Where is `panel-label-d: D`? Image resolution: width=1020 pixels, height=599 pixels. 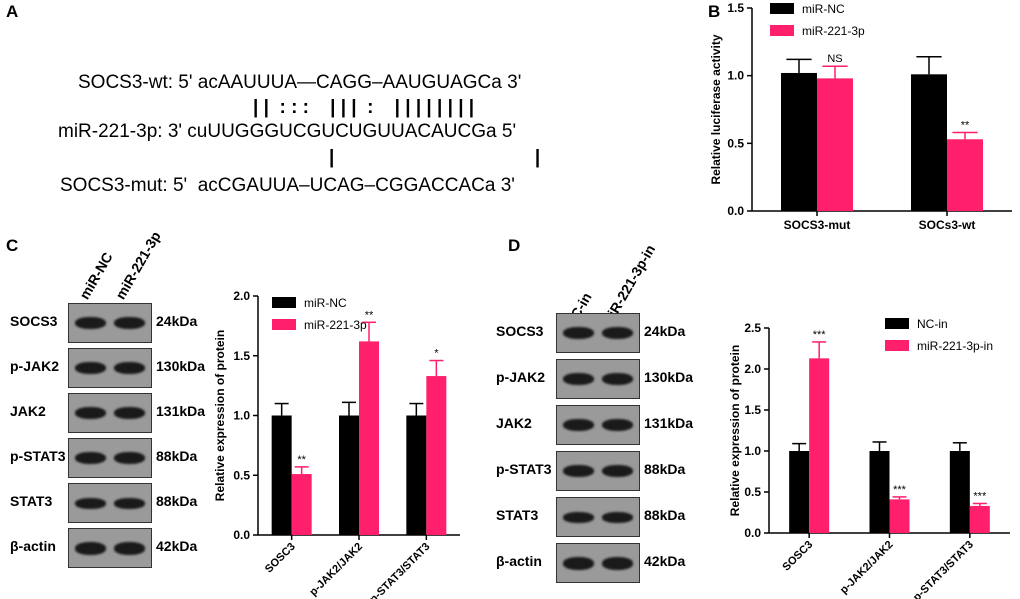 panel-label-d: D is located at coordinates (514, 245).